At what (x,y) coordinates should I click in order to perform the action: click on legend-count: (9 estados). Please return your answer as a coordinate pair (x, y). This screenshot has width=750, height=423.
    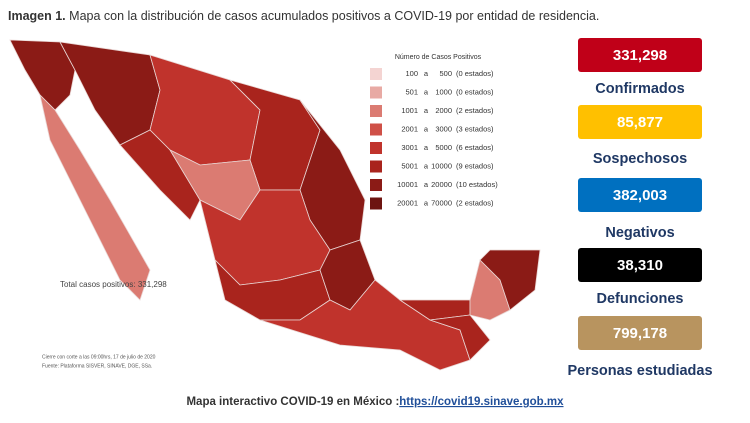
    Looking at the image, I should click on (475, 165).